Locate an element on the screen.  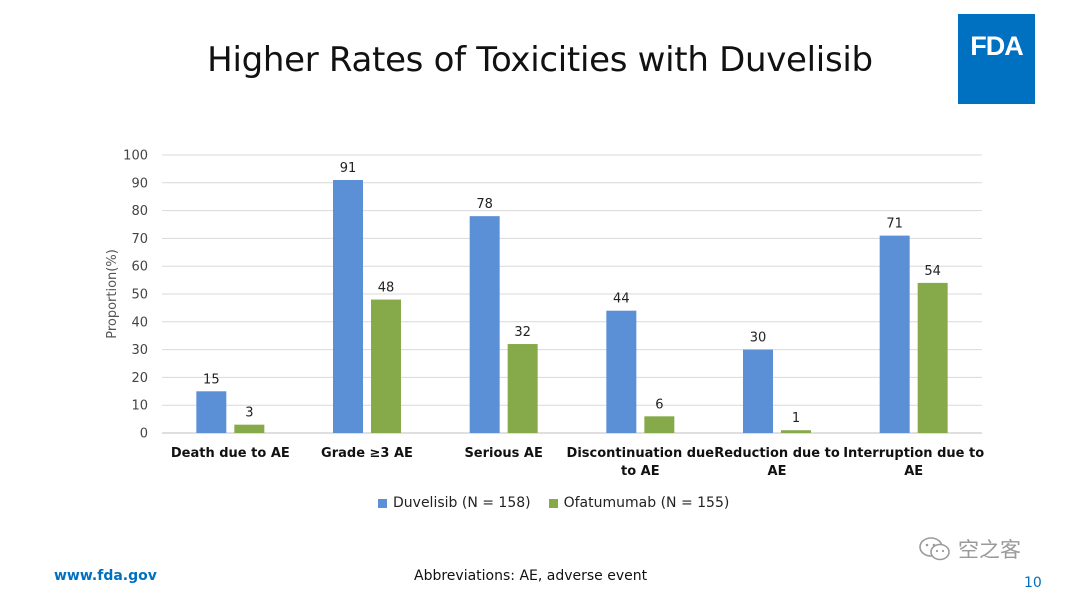
y-axis-title: Proportion(%) is located at coordinates (112, 294).